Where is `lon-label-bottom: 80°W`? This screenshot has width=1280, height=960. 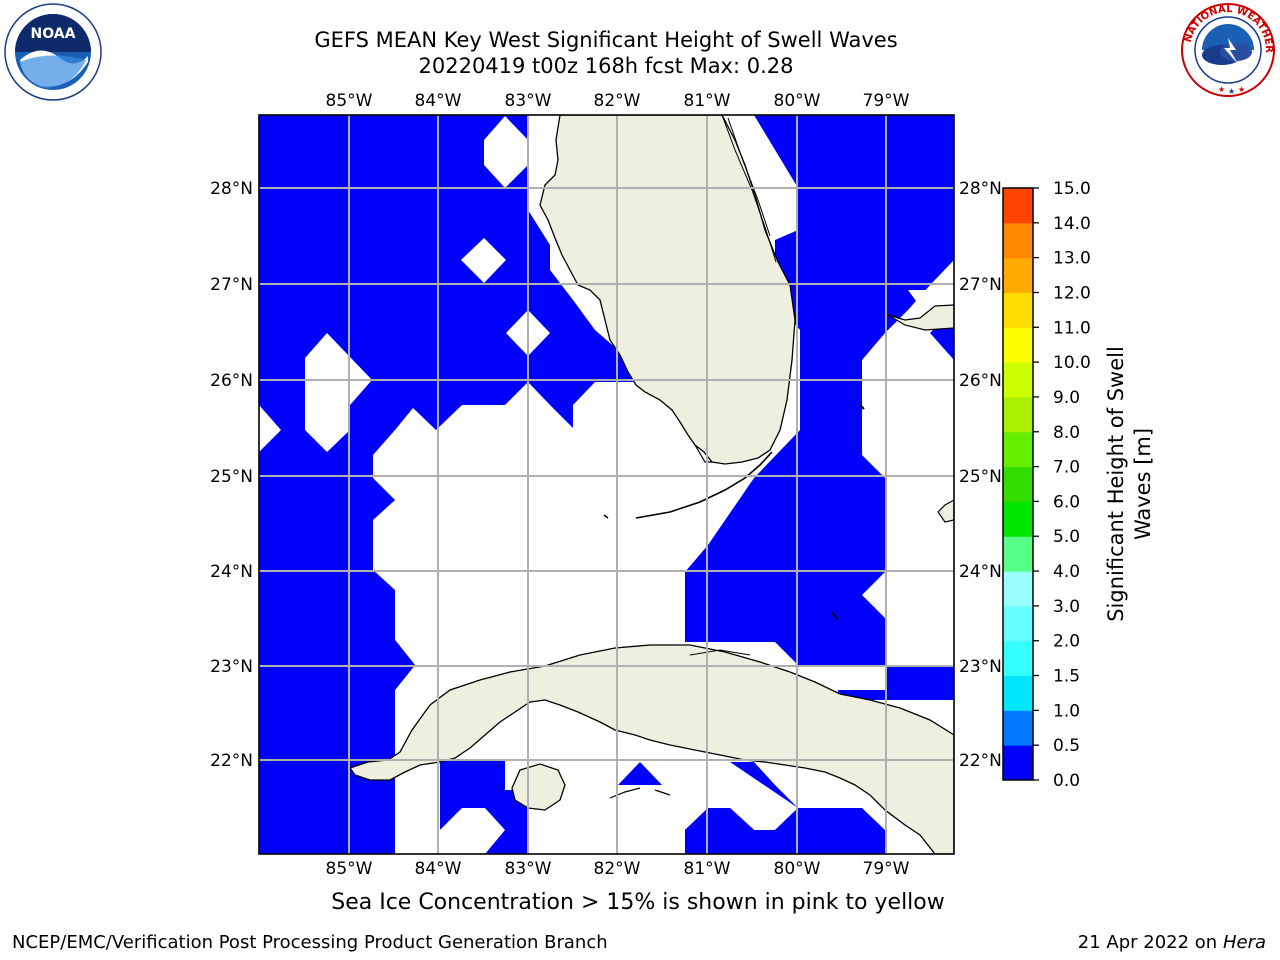 lon-label-bottom: 80°W is located at coordinates (797, 869).